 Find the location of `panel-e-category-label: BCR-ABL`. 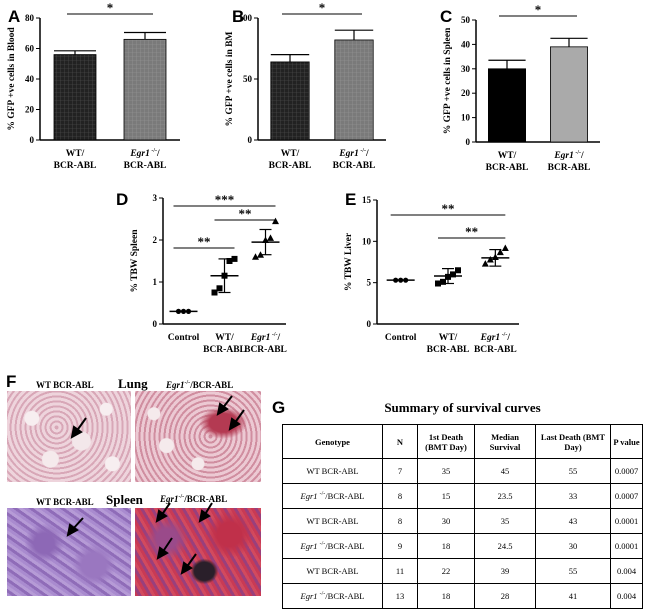

panel-e-category-label: BCR-ABL is located at coordinates (448, 350).